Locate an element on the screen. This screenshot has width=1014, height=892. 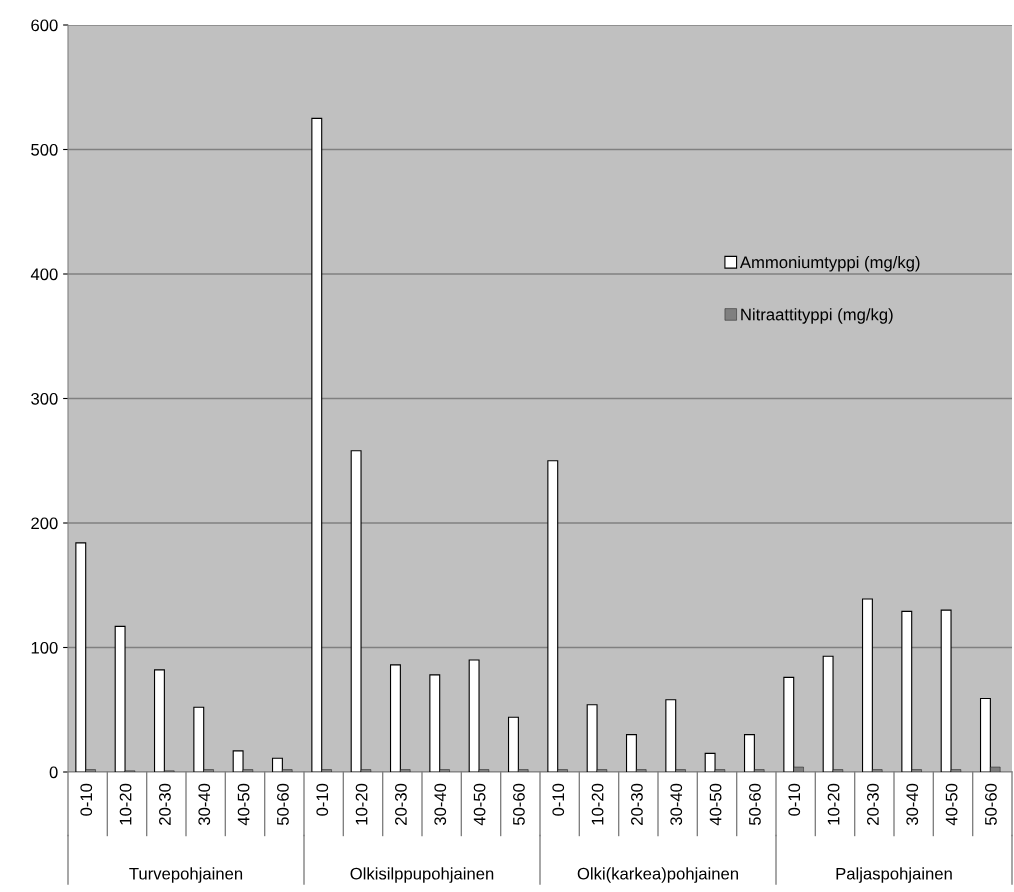
text: Olki(karkea)pohjainen is located at coordinates (657, 875).